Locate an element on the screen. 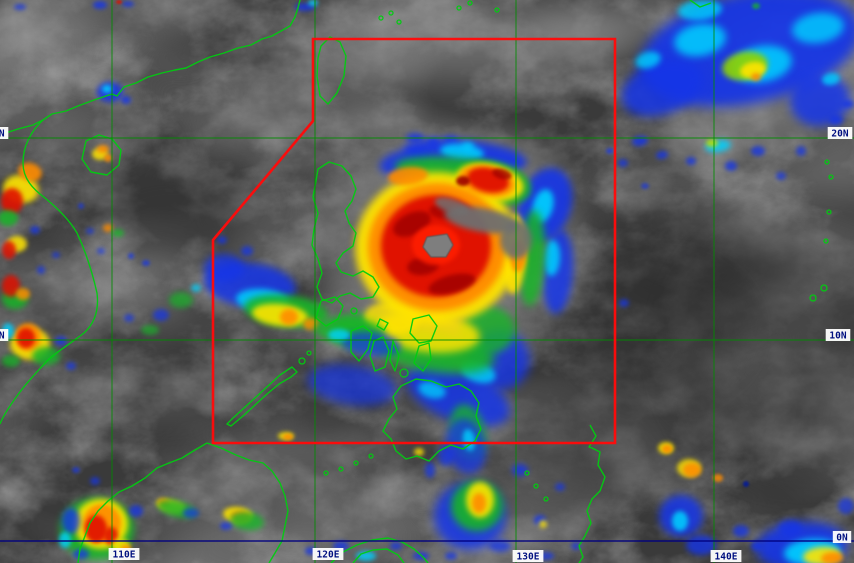  latitude-left-label-box is located at coordinates (4, 335).